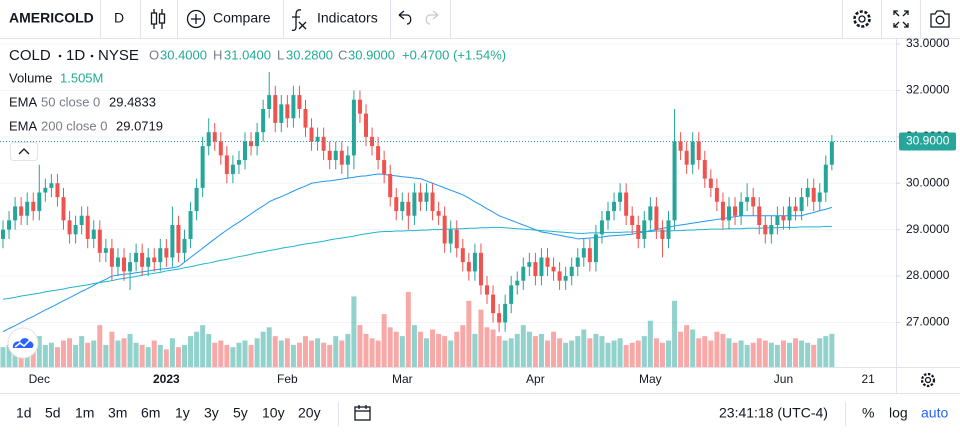 The width and height of the screenshot is (960, 433). Describe the element at coordinates (273, 413) in the screenshot. I see `range-button: 10y` at that location.